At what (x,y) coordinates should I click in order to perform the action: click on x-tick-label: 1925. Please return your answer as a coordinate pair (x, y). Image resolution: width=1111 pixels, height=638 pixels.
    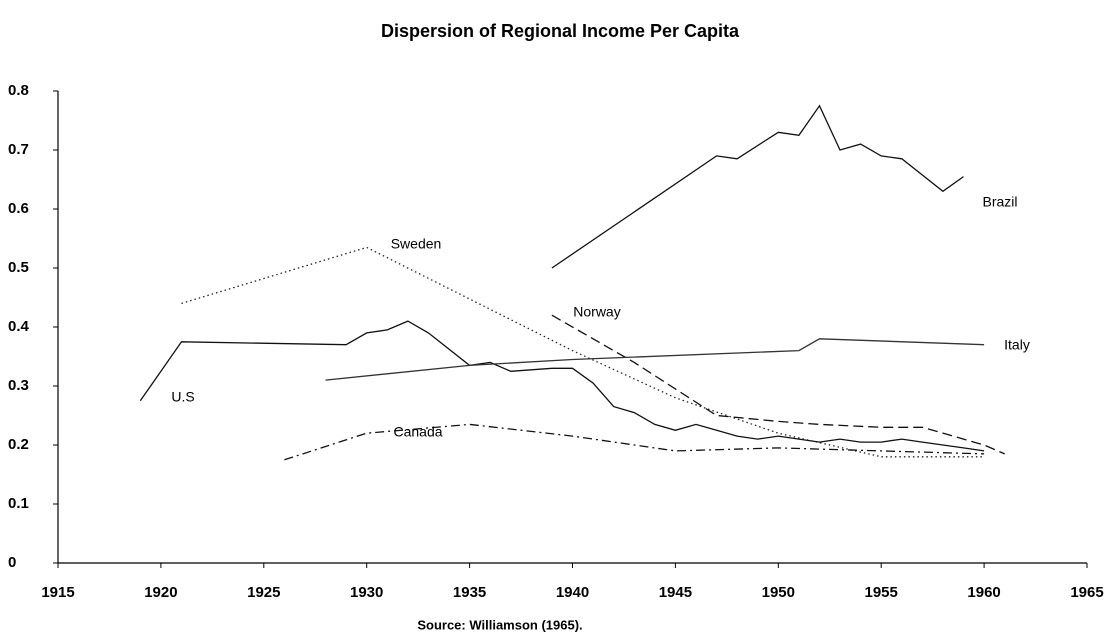
    Looking at the image, I should click on (263, 592).